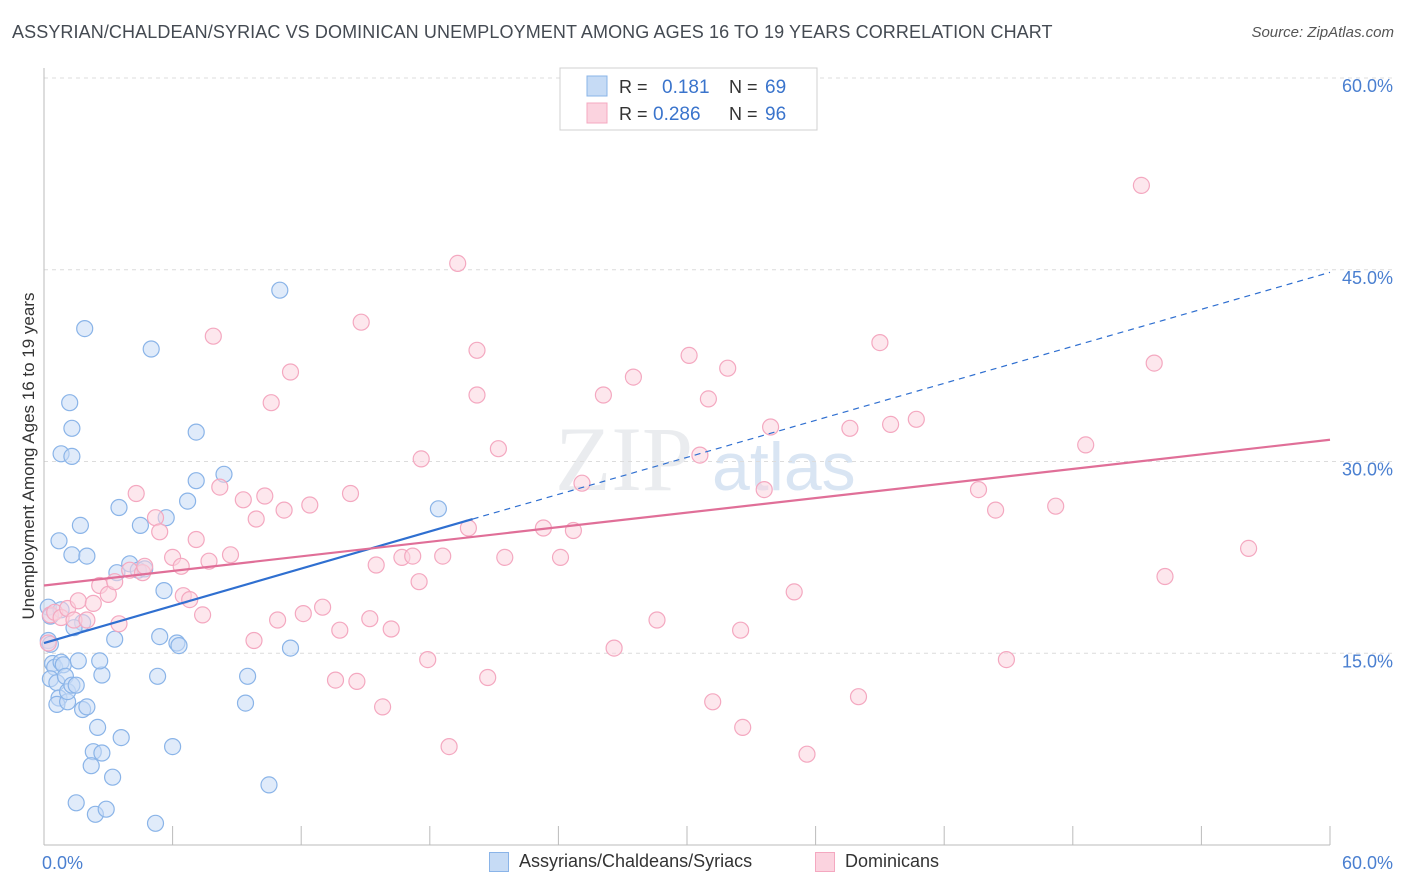 The width and height of the screenshot is (1406, 892). What do you see at coordinates (620, 861) in the screenshot?
I see `bottom-legend-item-assyrians: Assyrians/Chaldeans/Syriacs` at bounding box center [620, 861].